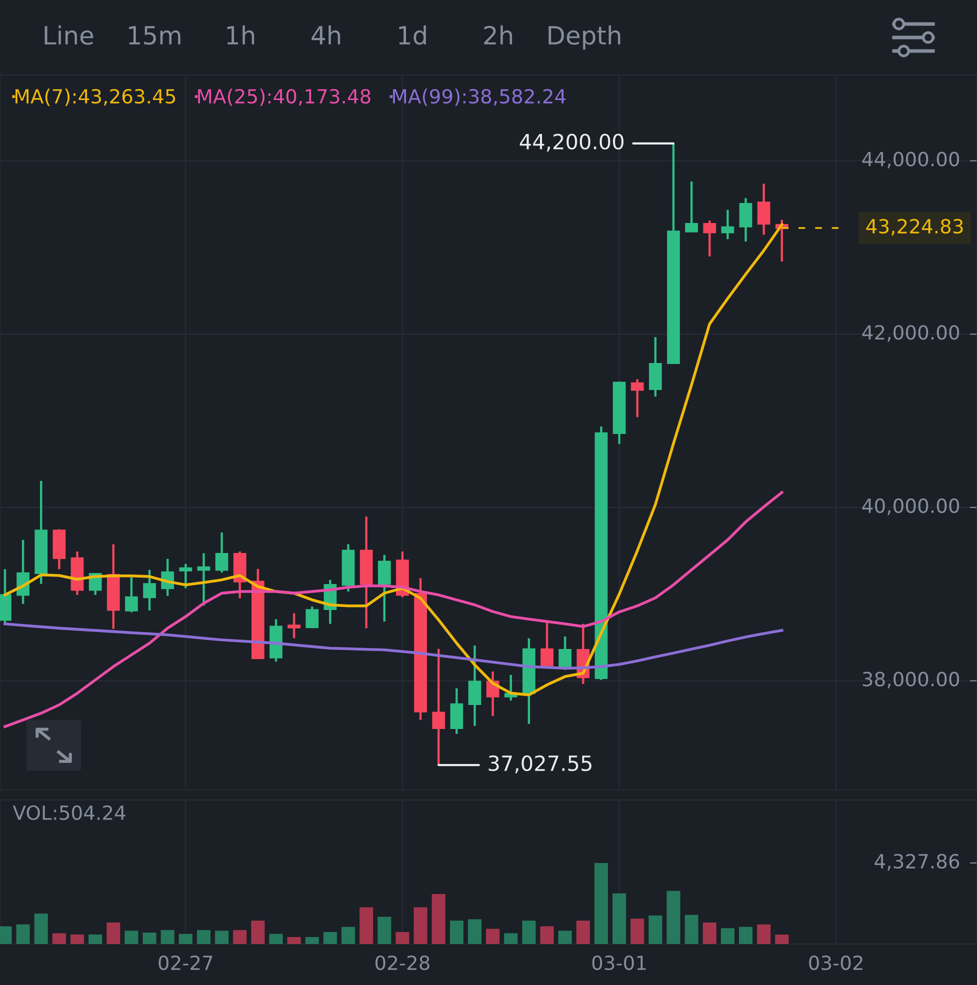  What do you see at coordinates (412, 35) in the screenshot?
I see `text: 1d` at bounding box center [412, 35].